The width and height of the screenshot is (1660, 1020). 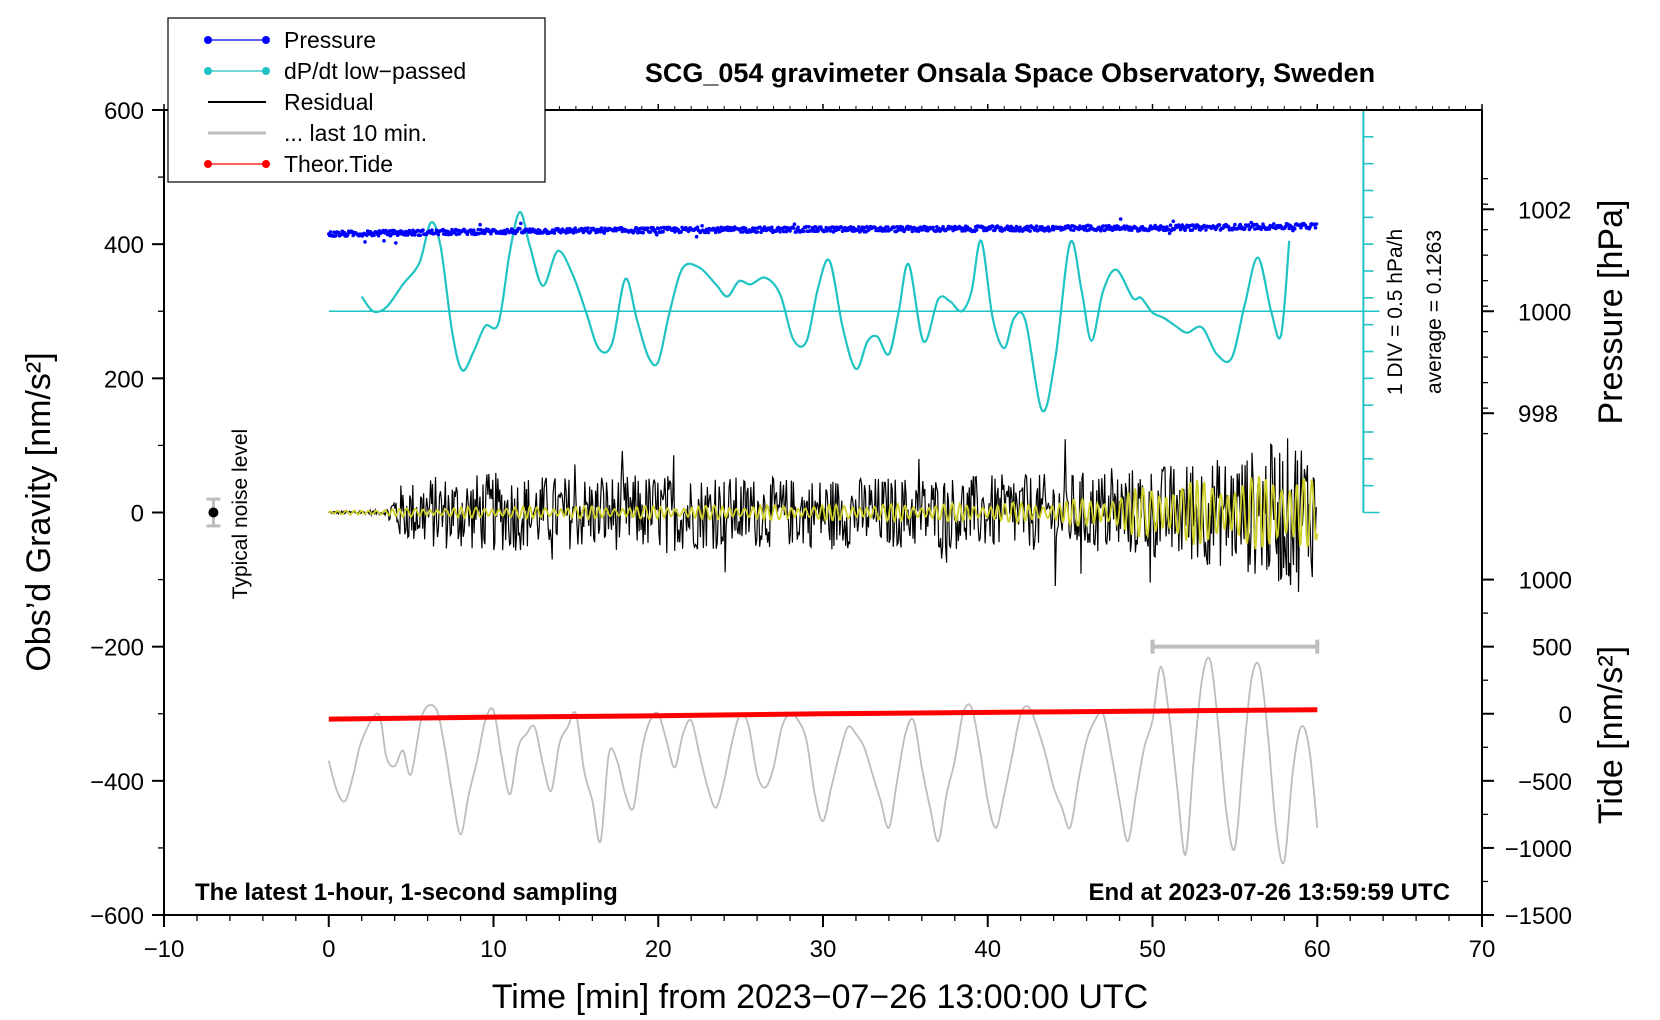 I want to click on y-tick-label: −400, so click(x=117, y=782).